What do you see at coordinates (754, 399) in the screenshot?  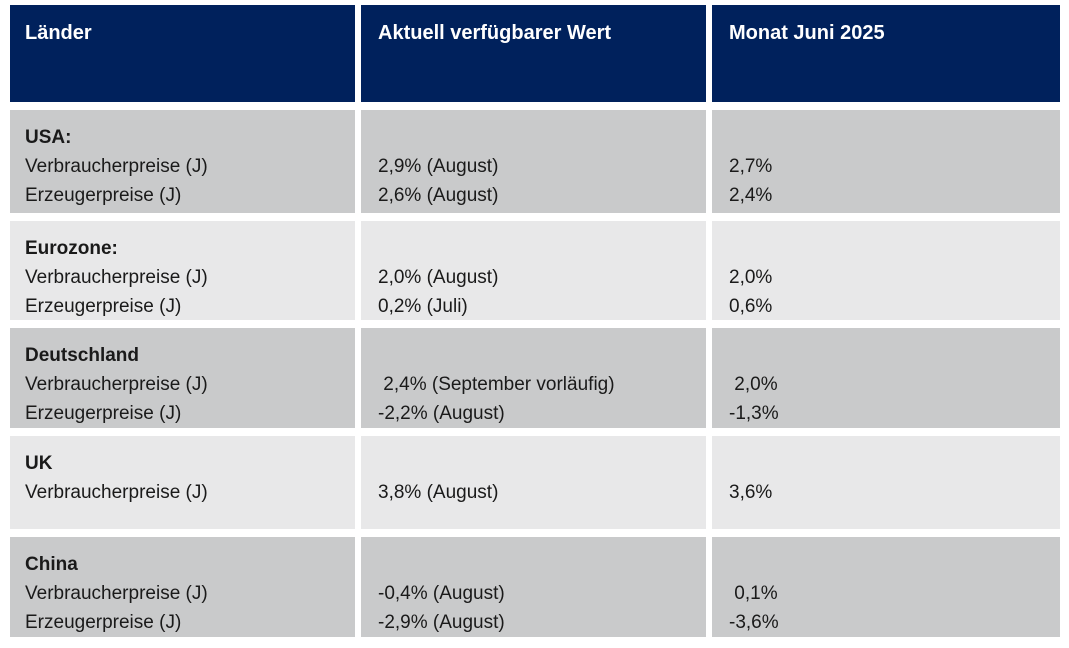 I see `june-values: 2,0% -1,3%` at bounding box center [754, 399].